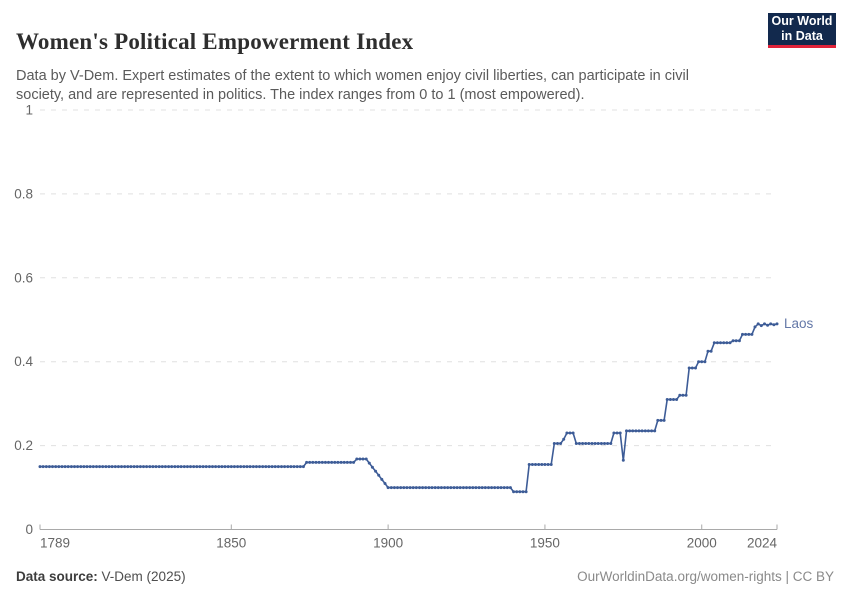 This screenshot has height=600, width=850. Describe the element at coordinates (545, 543) in the screenshot. I see `x-axis-tick-label: 1950` at that location.